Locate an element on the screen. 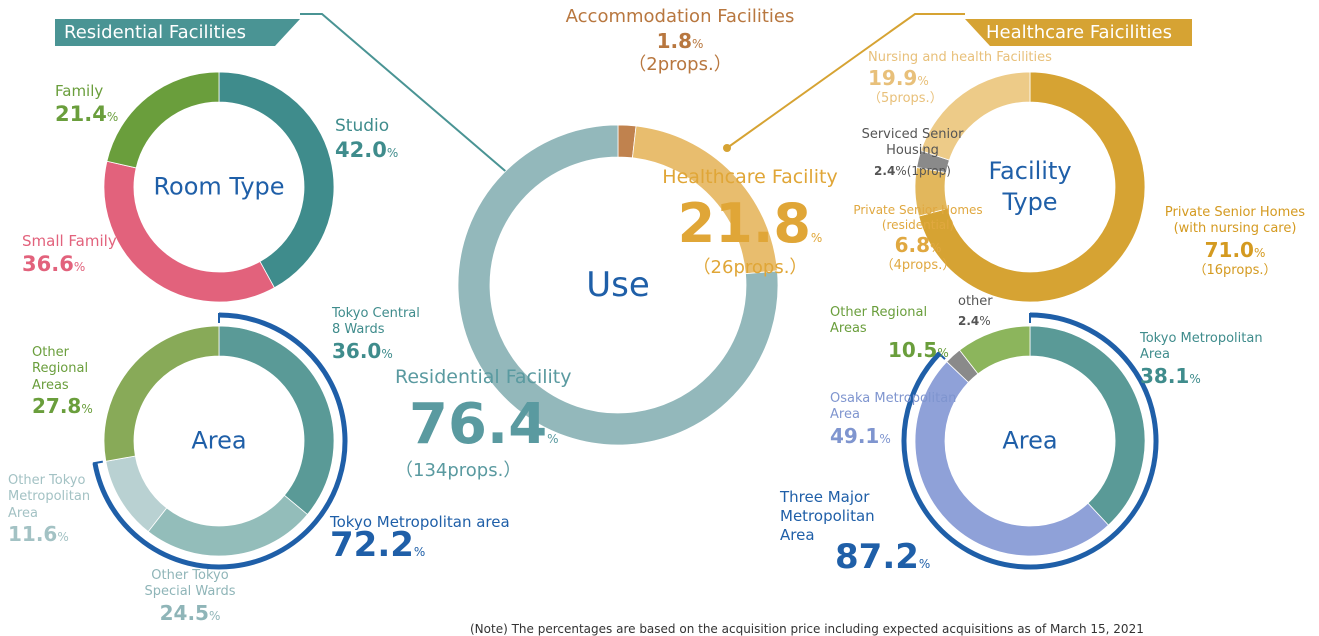  segment-label: Tokyo Metropolitan Area 38.1% is located at coordinates (1210, 360).